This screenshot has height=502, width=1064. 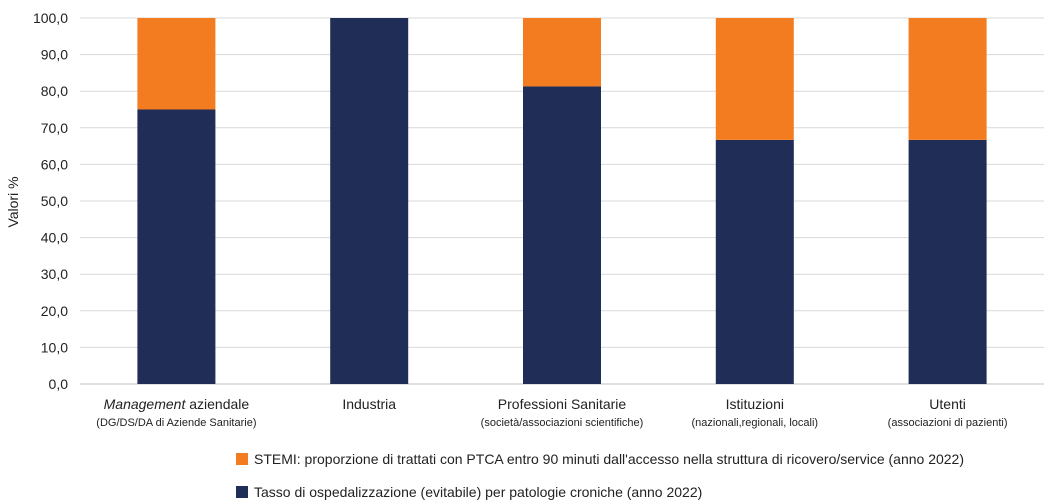 I want to click on x-category-label-text: Istituzioni, so click(x=755, y=404).